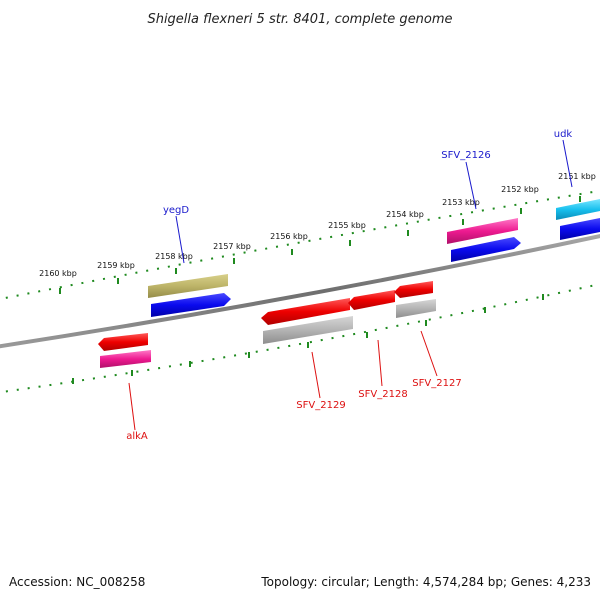 This screenshot has height=600, width=600. What do you see at coordinates (123, 342) in the screenshot?
I see `gene-alkA-cds-arrow` at bounding box center [123, 342].